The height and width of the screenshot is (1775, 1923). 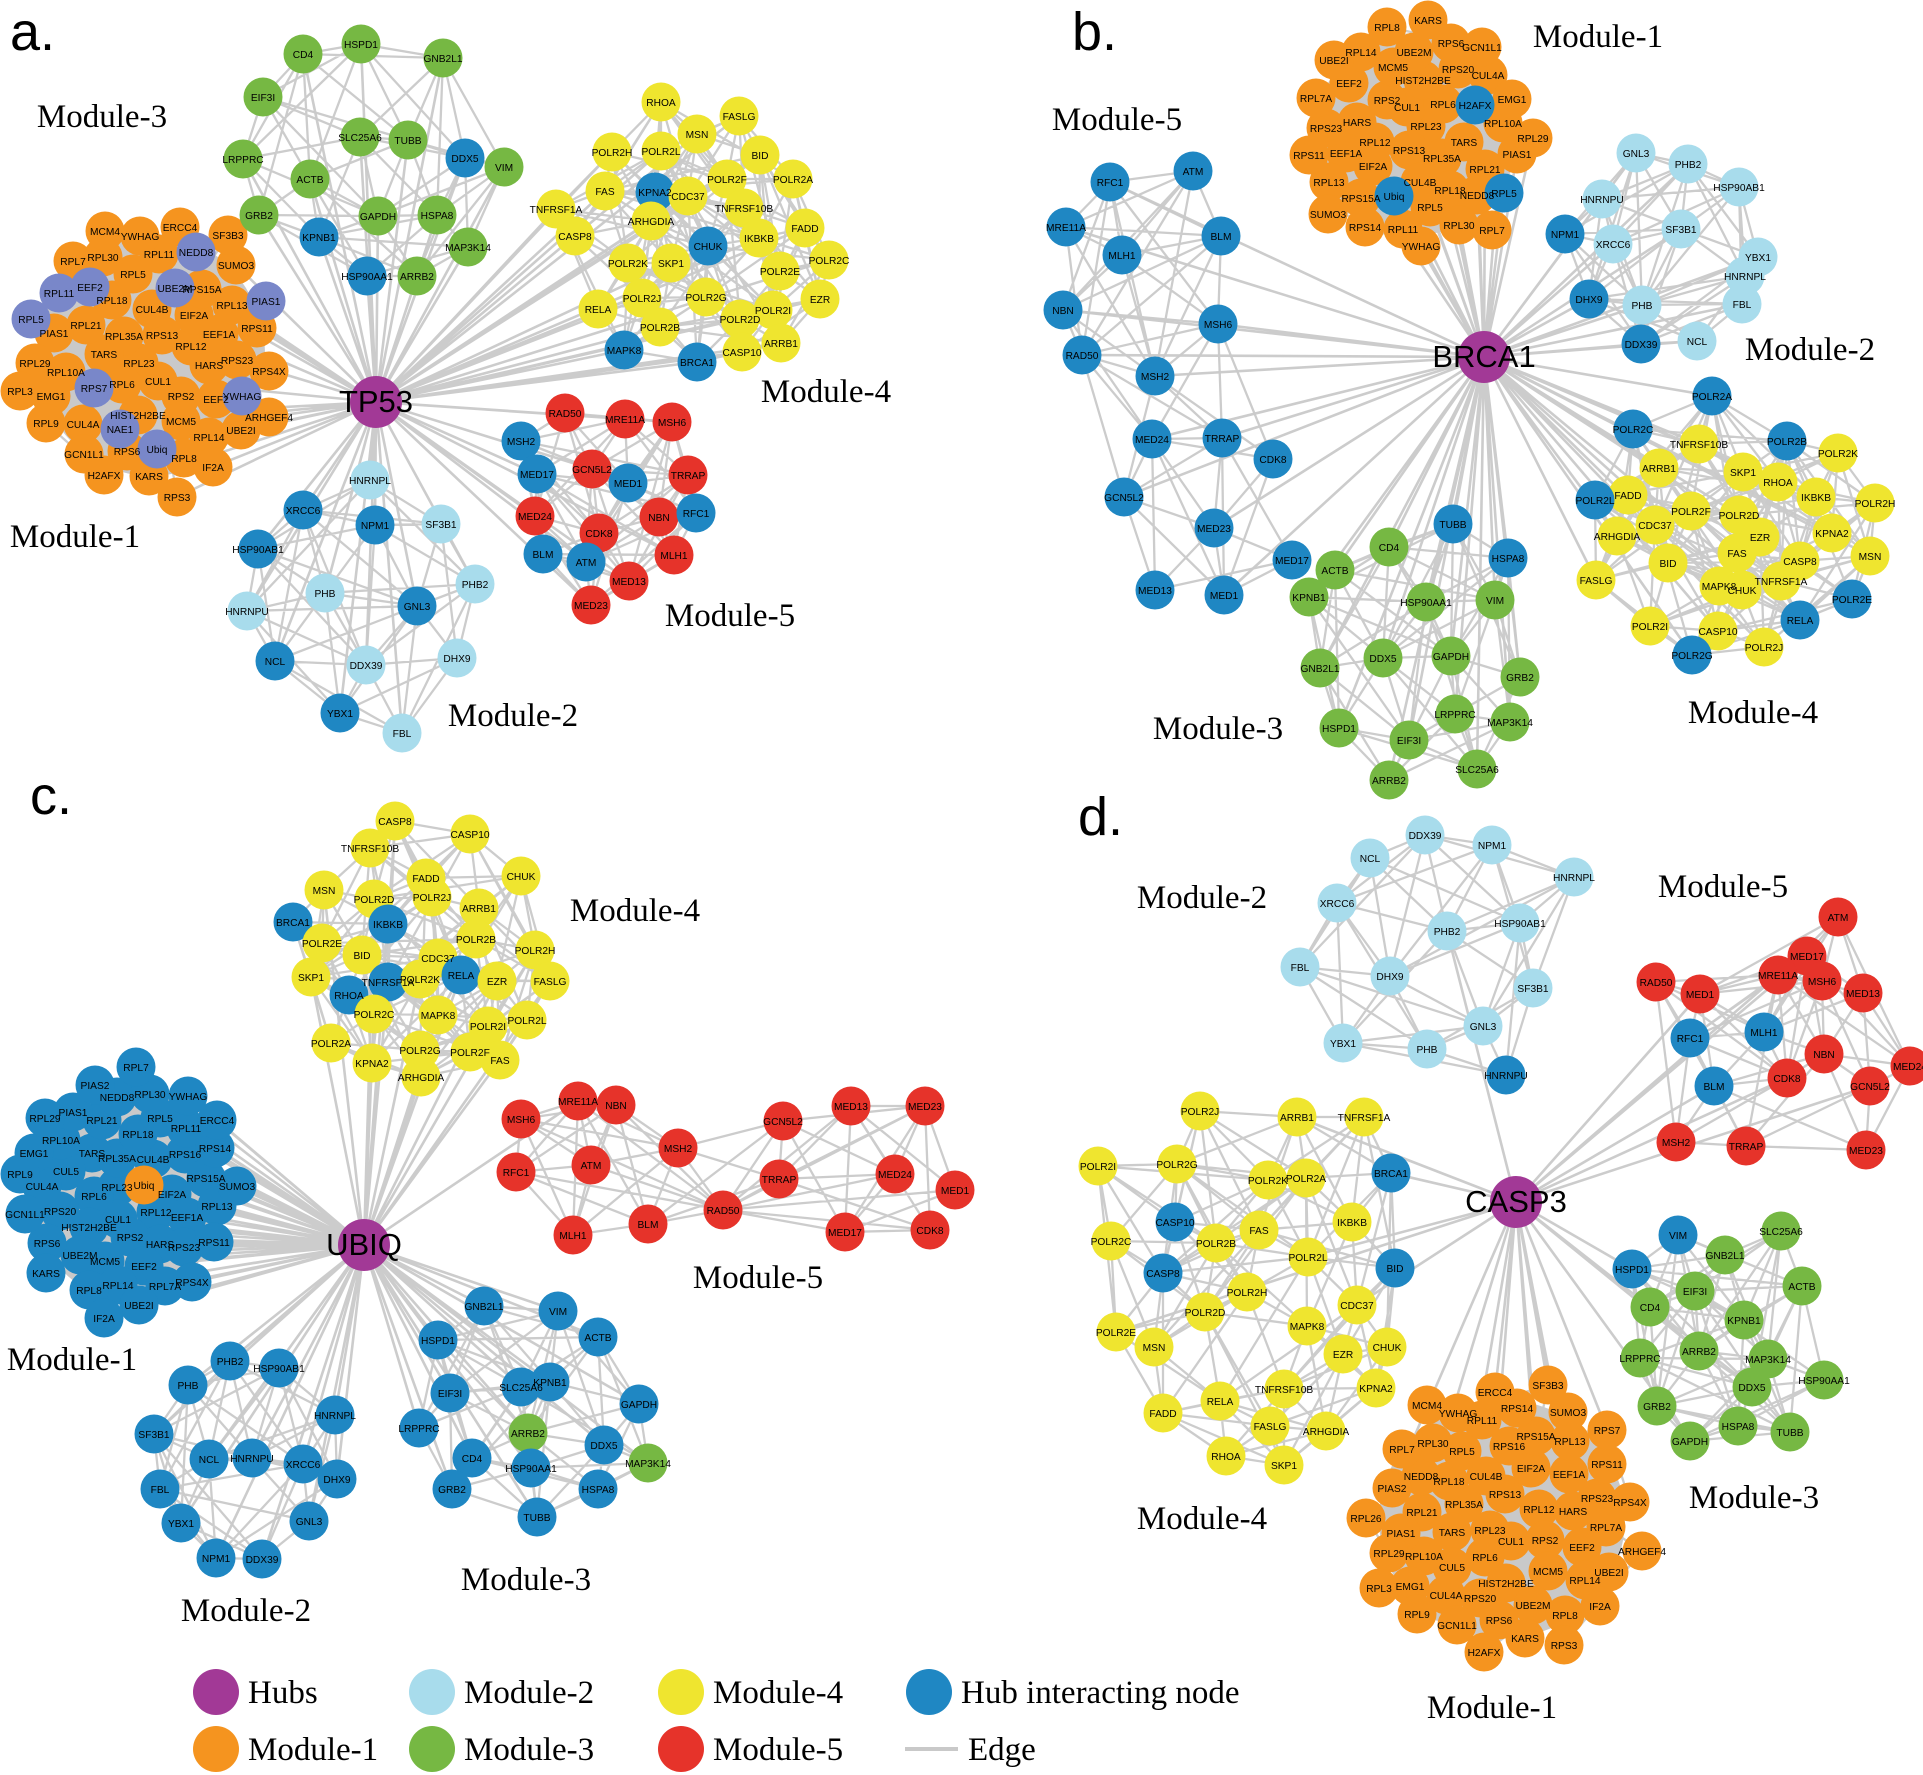 What do you see at coordinates (1457, 1626) in the screenshot?
I see `svg-text: GCN1L1` at bounding box center [1457, 1626].